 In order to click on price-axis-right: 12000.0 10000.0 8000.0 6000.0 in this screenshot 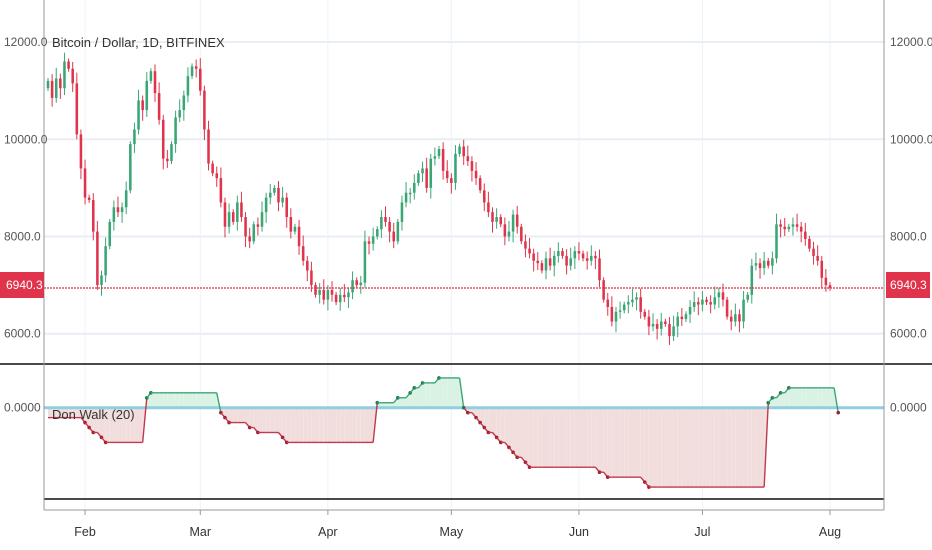, I will do `click(911, 188)`.